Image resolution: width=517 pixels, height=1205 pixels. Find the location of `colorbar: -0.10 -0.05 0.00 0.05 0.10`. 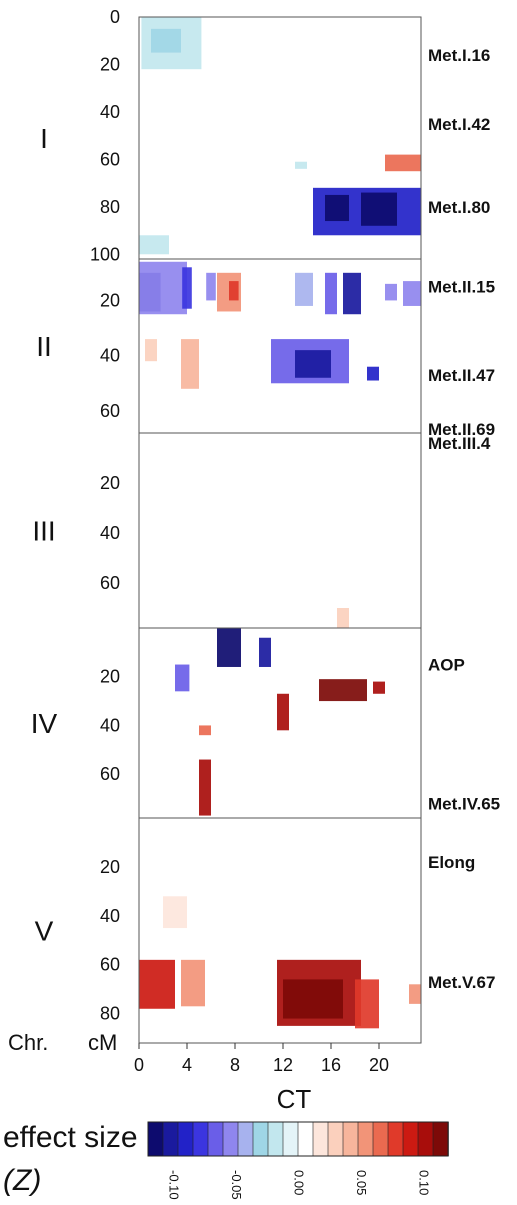

colorbar: -0.10 -0.05 0.00 0.05 0.10 is located at coordinates (298, 1160).